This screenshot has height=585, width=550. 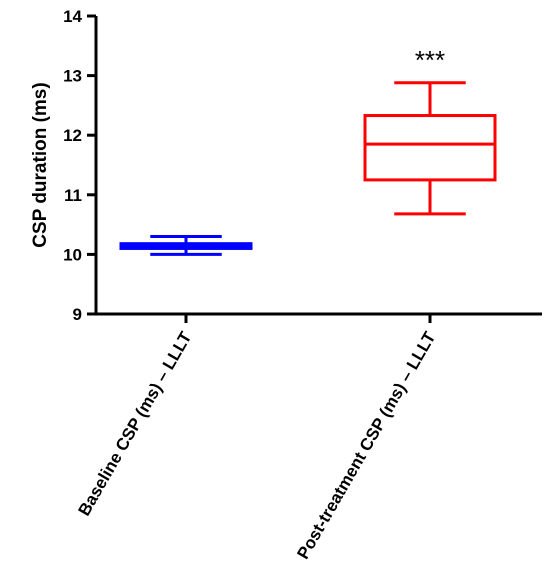 I want to click on y-tick-label-14: 14, so click(x=72, y=16).